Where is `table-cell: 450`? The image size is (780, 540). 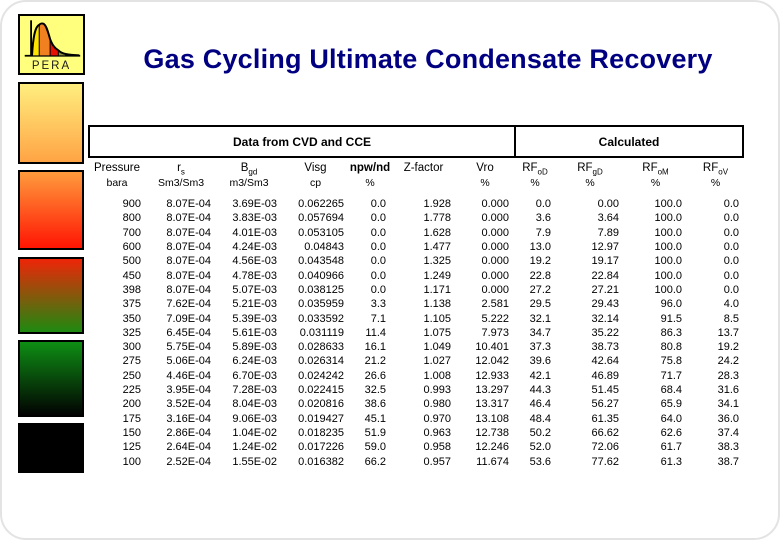
table-cell: 450 is located at coordinates (131, 275).